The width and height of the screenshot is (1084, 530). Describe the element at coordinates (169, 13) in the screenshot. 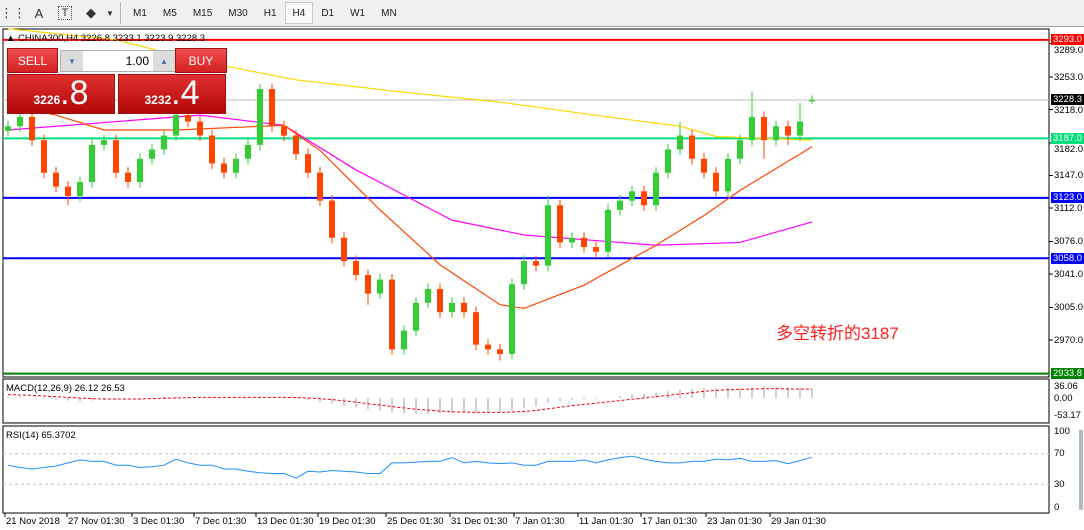

I see `timeframe-m5: M5` at that location.